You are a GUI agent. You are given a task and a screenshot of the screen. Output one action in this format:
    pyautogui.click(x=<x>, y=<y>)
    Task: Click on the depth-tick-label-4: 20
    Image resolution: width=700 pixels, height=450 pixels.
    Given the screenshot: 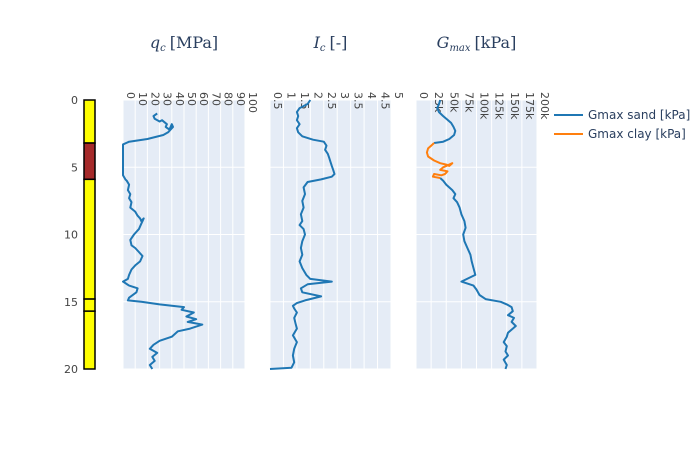 What is the action you would take?
    pyautogui.click(x=71, y=369)
    